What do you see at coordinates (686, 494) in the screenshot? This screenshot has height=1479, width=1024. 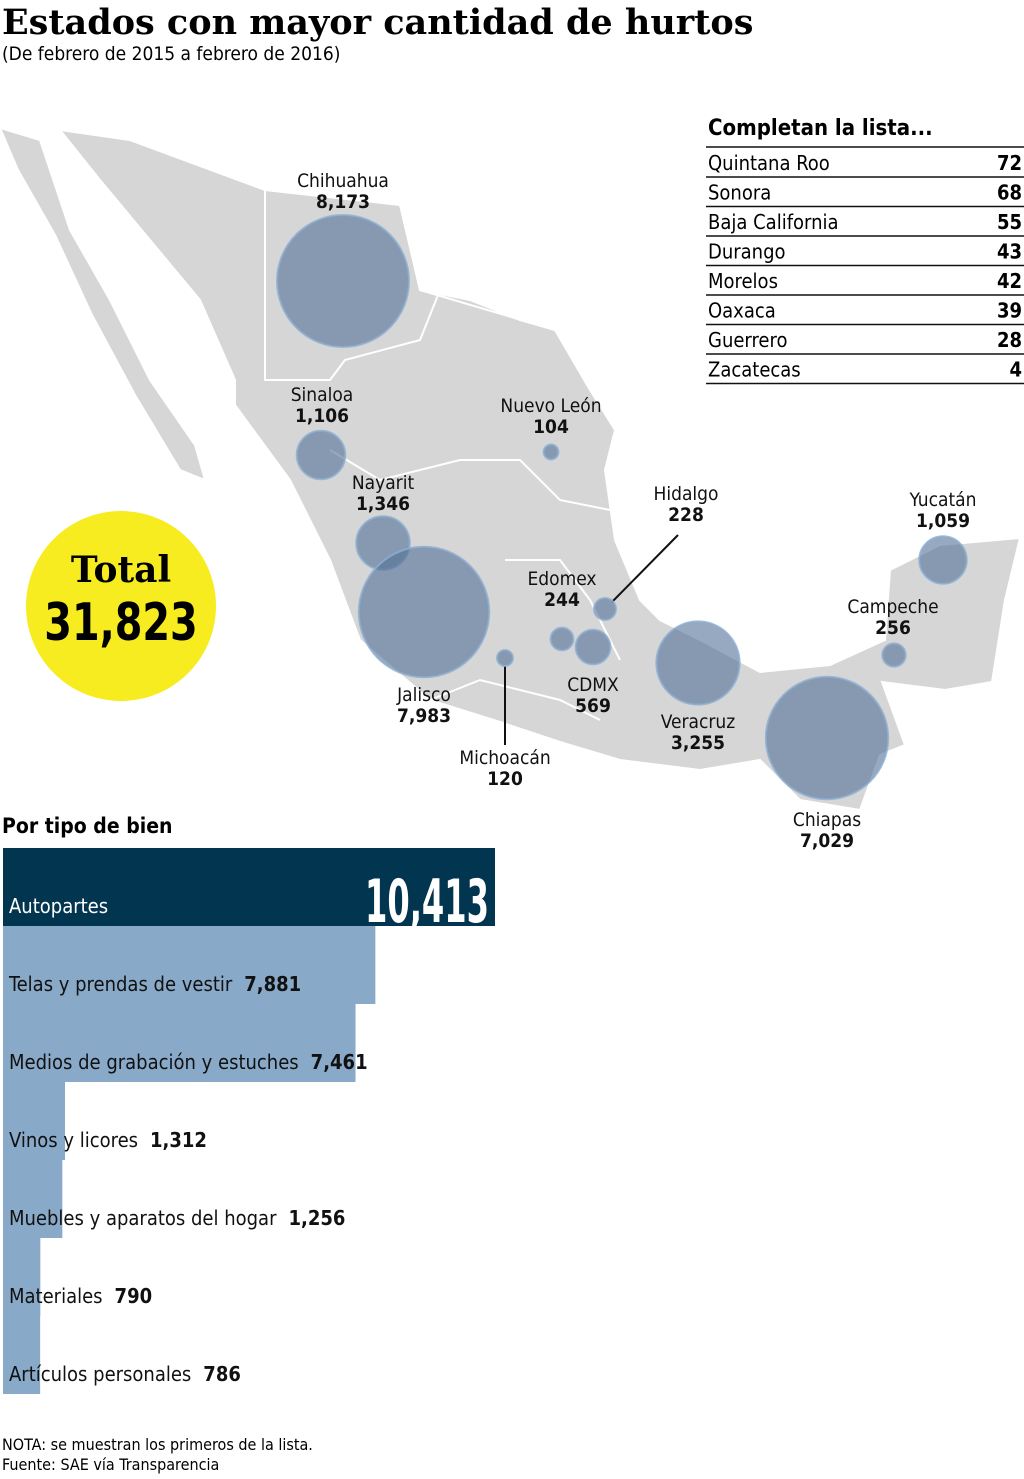 I see `state-name: Hidalgo` at bounding box center [686, 494].